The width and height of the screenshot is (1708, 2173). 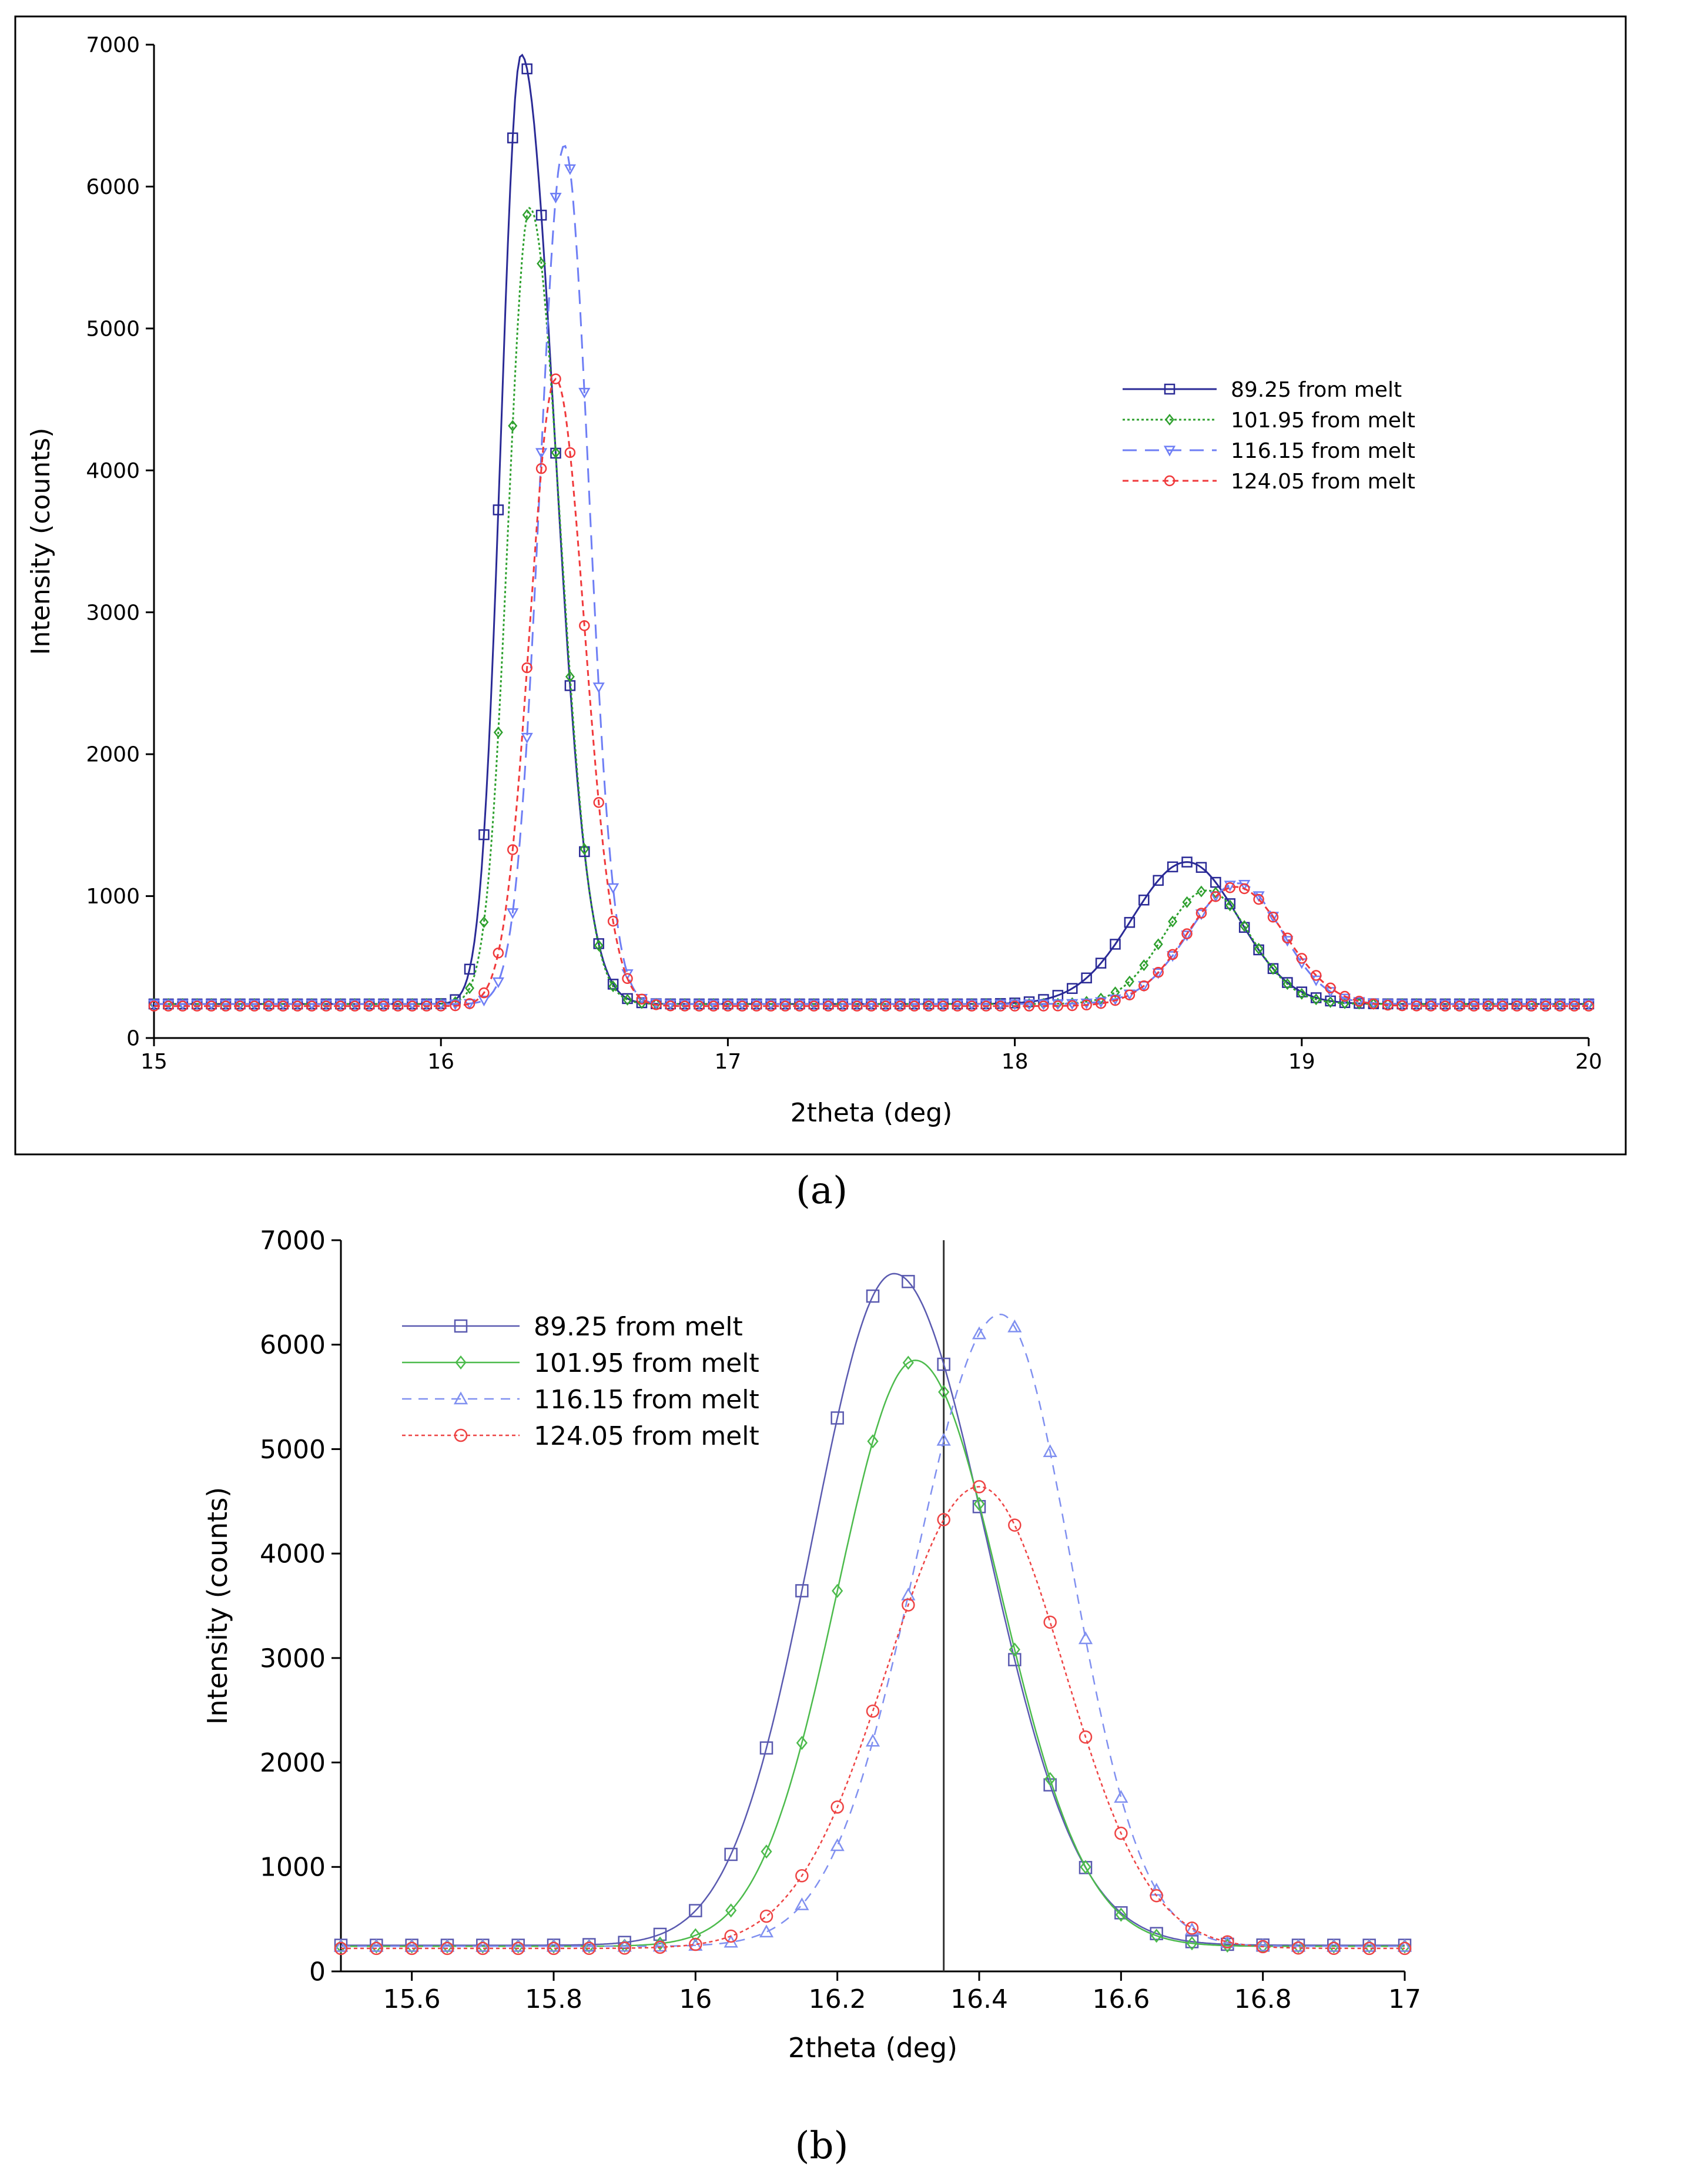 What do you see at coordinates (218, 1606) in the screenshot?
I see `y-axis-label: Intensity (counts)` at bounding box center [218, 1606].